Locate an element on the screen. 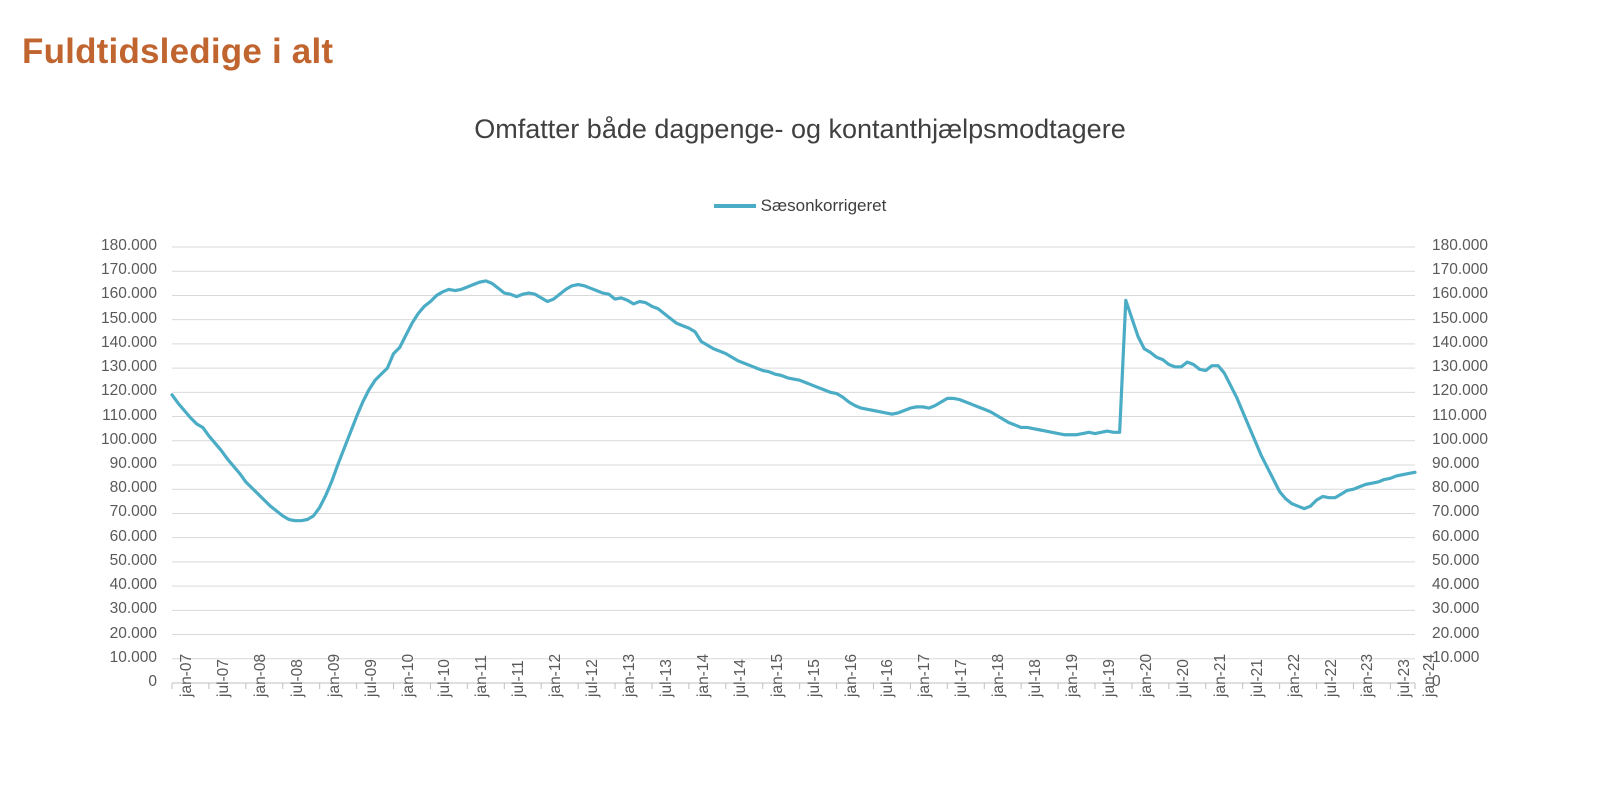  y-axis-tick-label: 100.000 is located at coordinates (128, 439).